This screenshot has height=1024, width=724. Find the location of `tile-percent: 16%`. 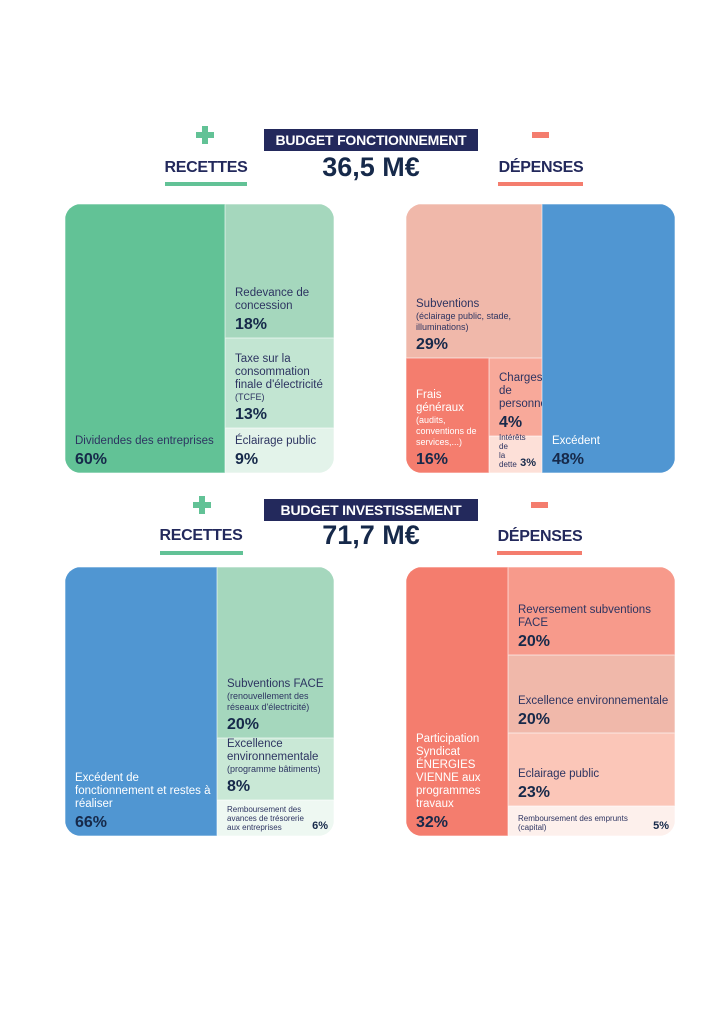

tile-percent: 16% is located at coordinates (432, 459).